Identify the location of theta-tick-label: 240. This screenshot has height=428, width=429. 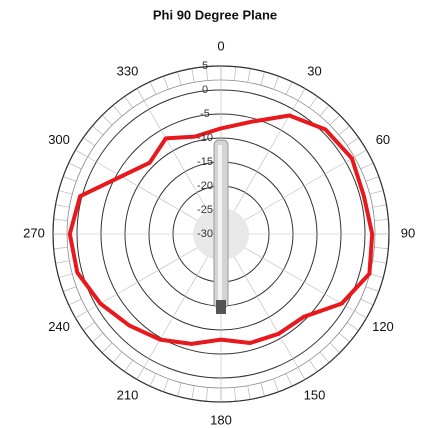
(59, 326).